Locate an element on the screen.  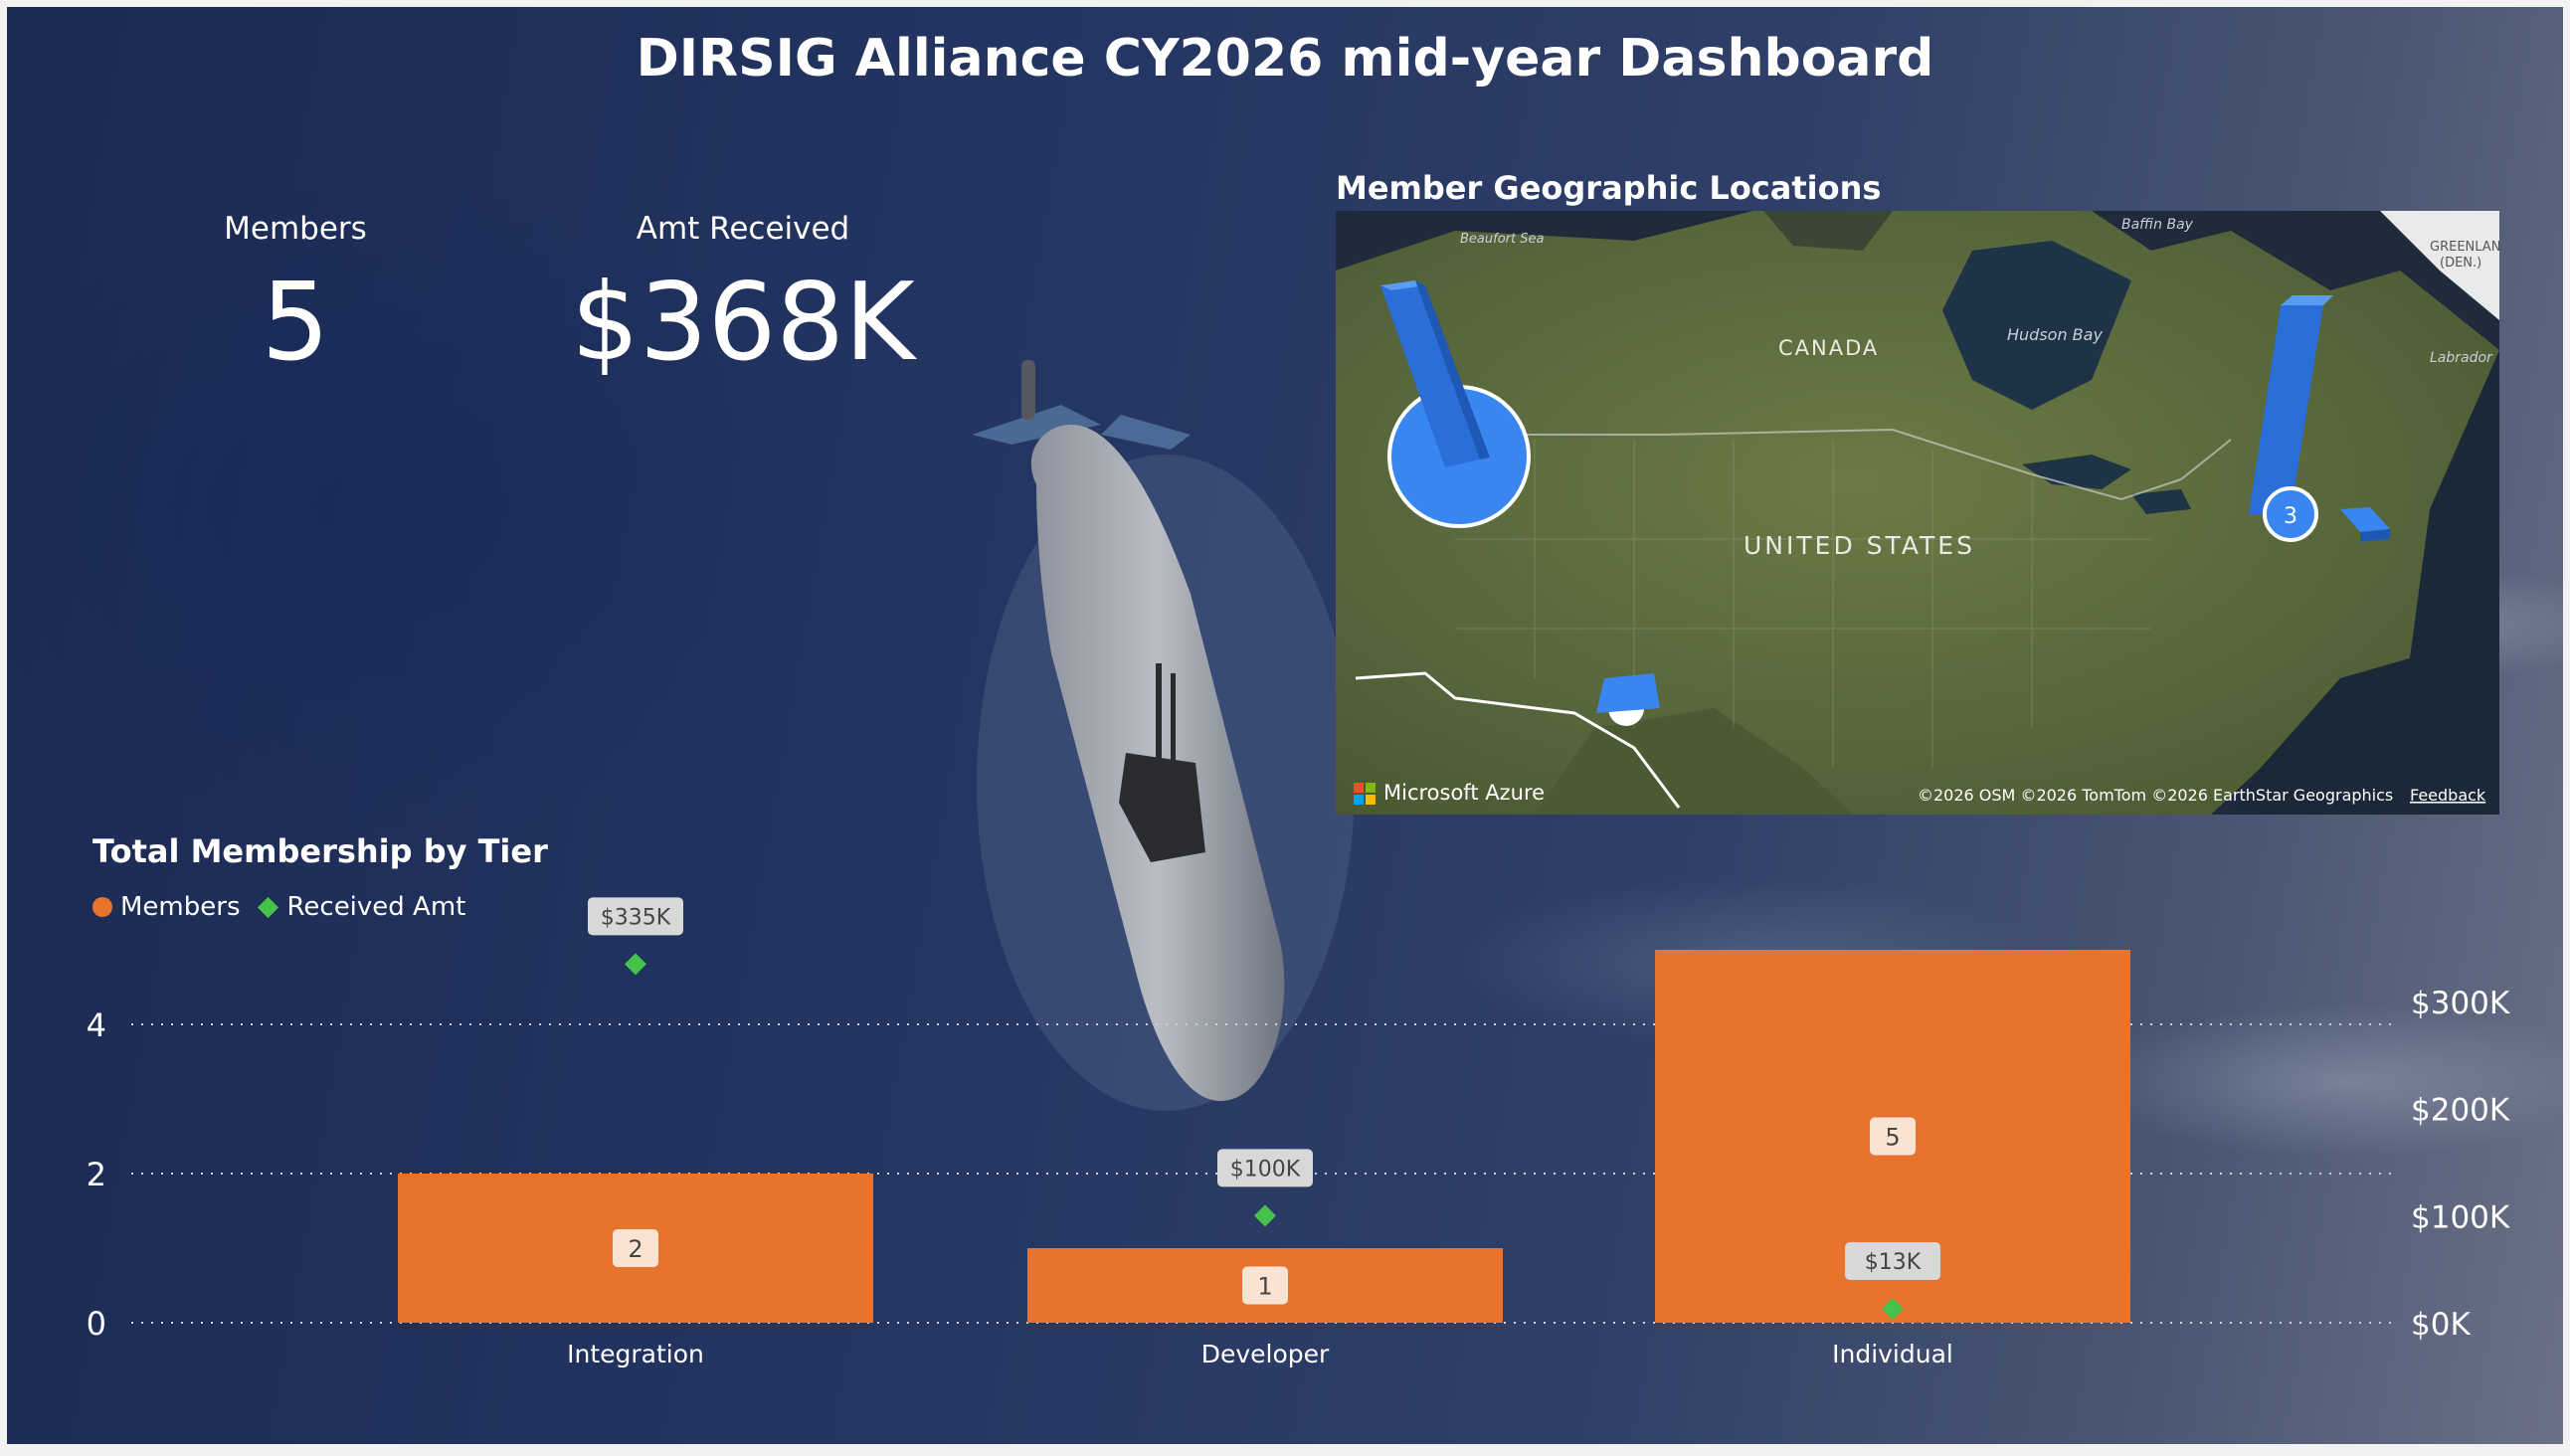
received-data-label: $13K is located at coordinates (1893, 1262).